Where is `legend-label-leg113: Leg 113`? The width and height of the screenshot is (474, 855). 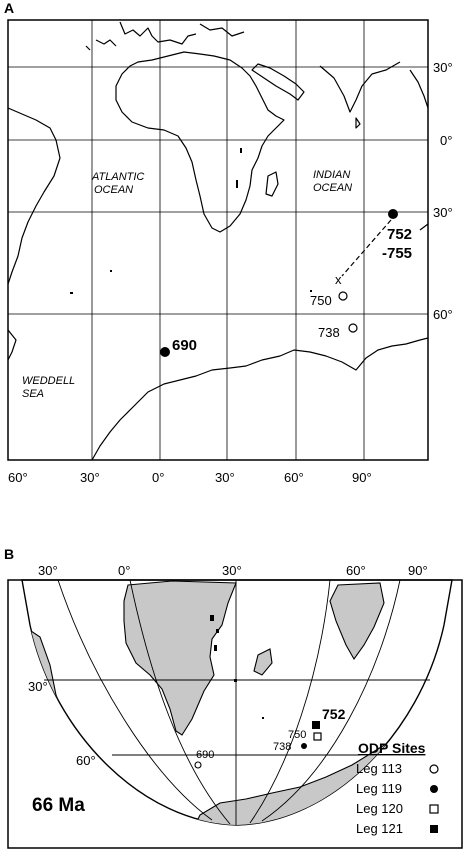
legend-label-leg113: Leg 113 is located at coordinates (379, 768).